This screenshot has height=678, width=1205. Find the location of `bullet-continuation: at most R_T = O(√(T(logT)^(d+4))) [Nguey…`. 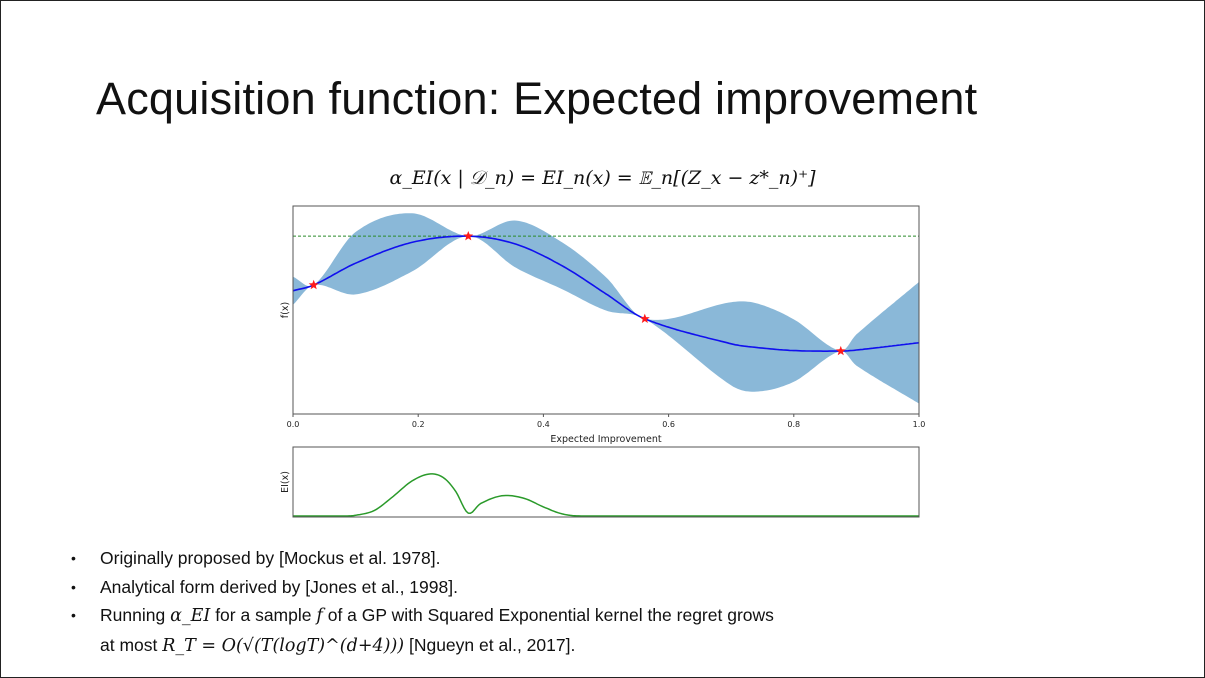

bullet-continuation: at most R_T = O(√(T(logT)^(d+4))) [Nguey… is located at coordinates (437, 646).